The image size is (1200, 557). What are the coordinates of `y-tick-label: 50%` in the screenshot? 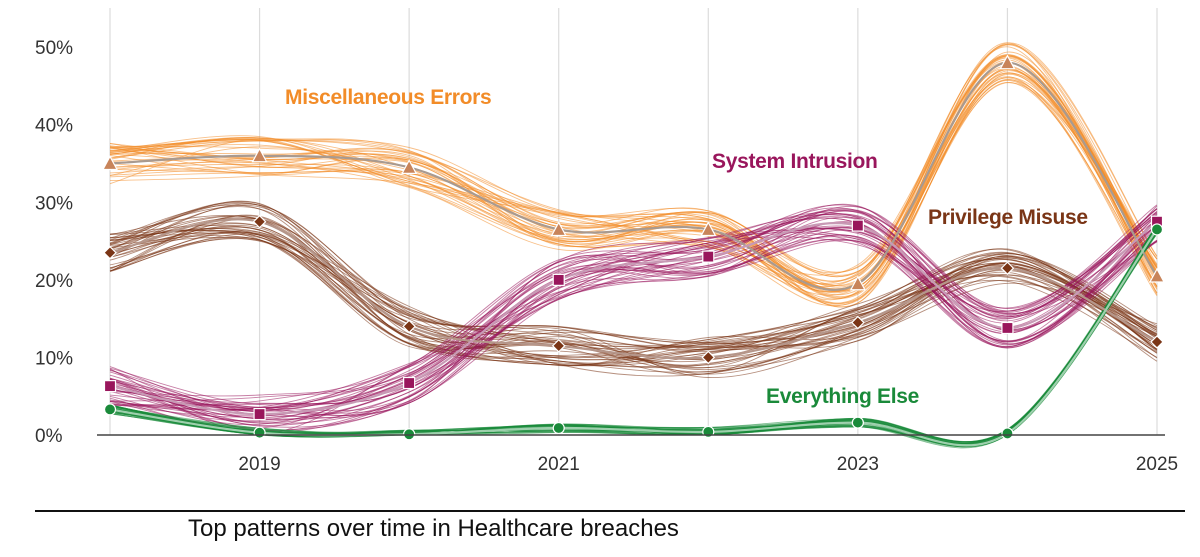 It's located at (54, 48).